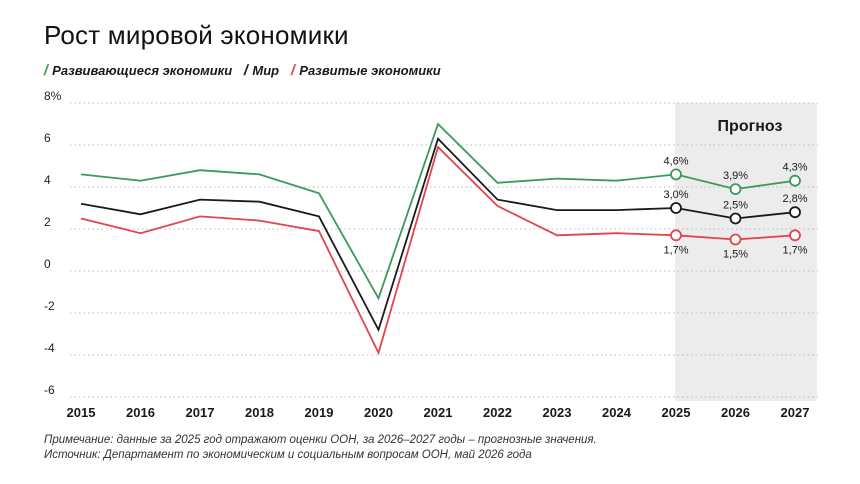 The height and width of the screenshot is (484, 860). What do you see at coordinates (735, 176) in the screenshot?
I see `data-label: 3,9%` at bounding box center [735, 176].